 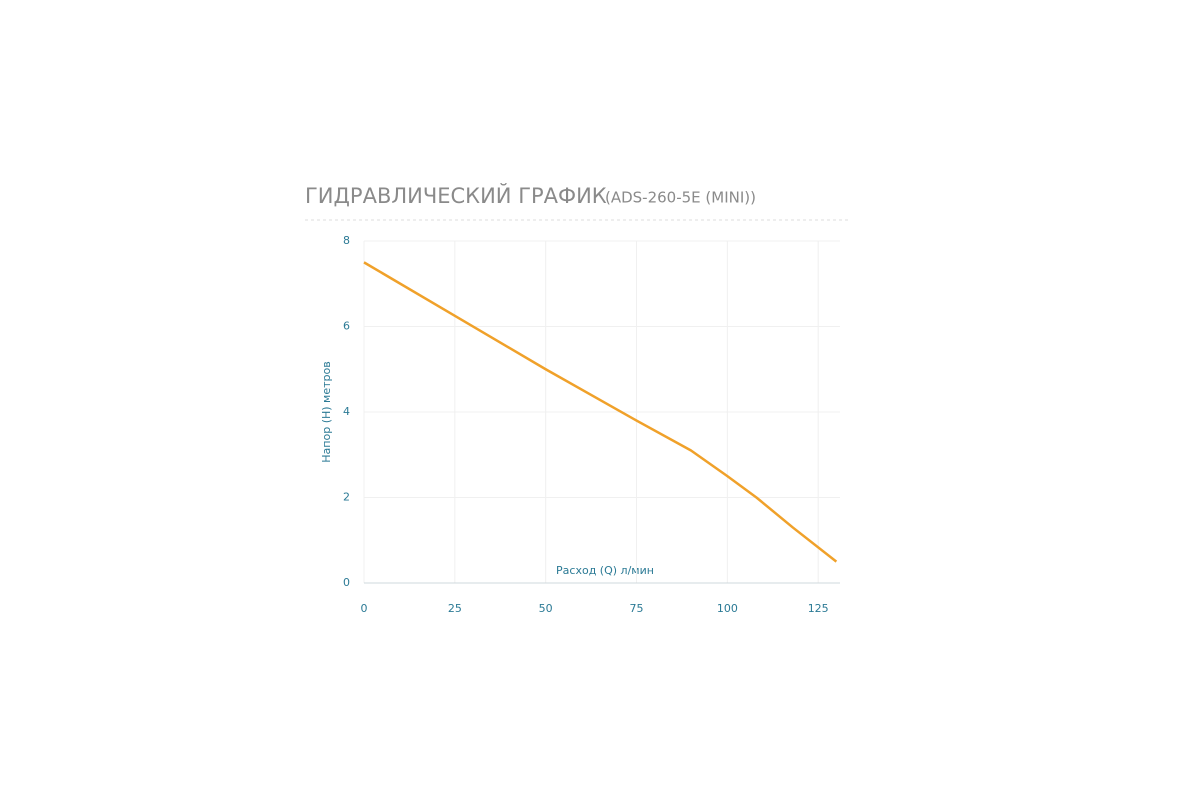 I want to click on y-tick-label: 4, so click(x=346, y=411).